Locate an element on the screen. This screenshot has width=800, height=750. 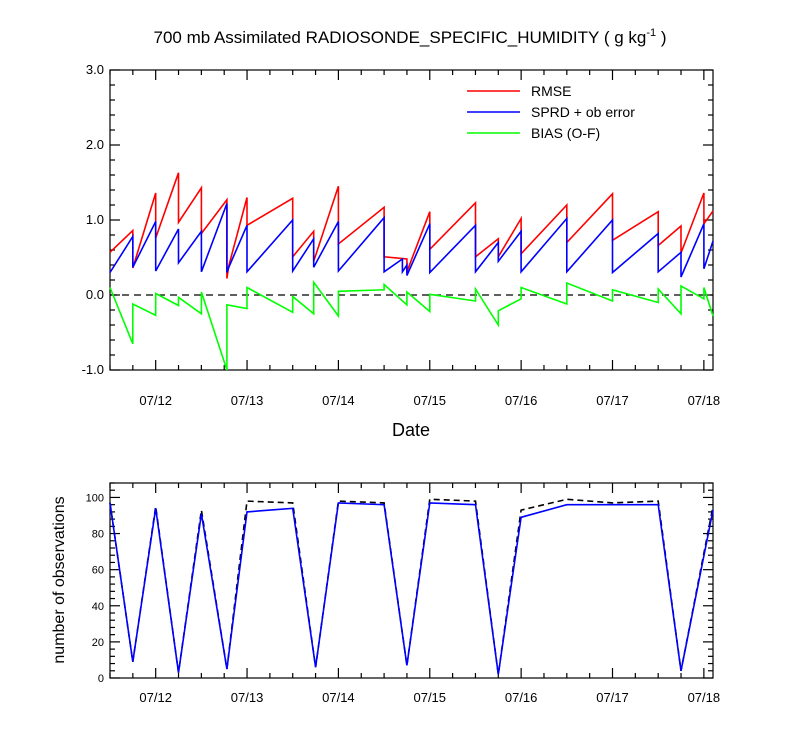
y-axis-label-observations: number of observations is located at coordinates (59, 579).